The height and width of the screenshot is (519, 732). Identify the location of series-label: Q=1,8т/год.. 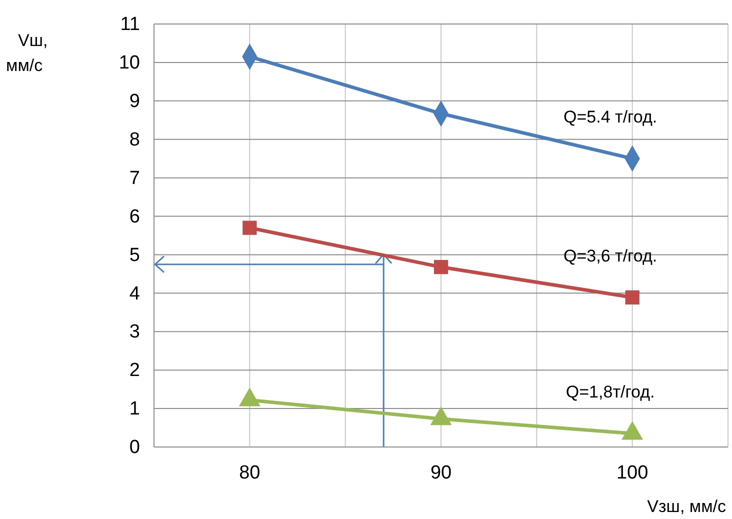
(610, 392).